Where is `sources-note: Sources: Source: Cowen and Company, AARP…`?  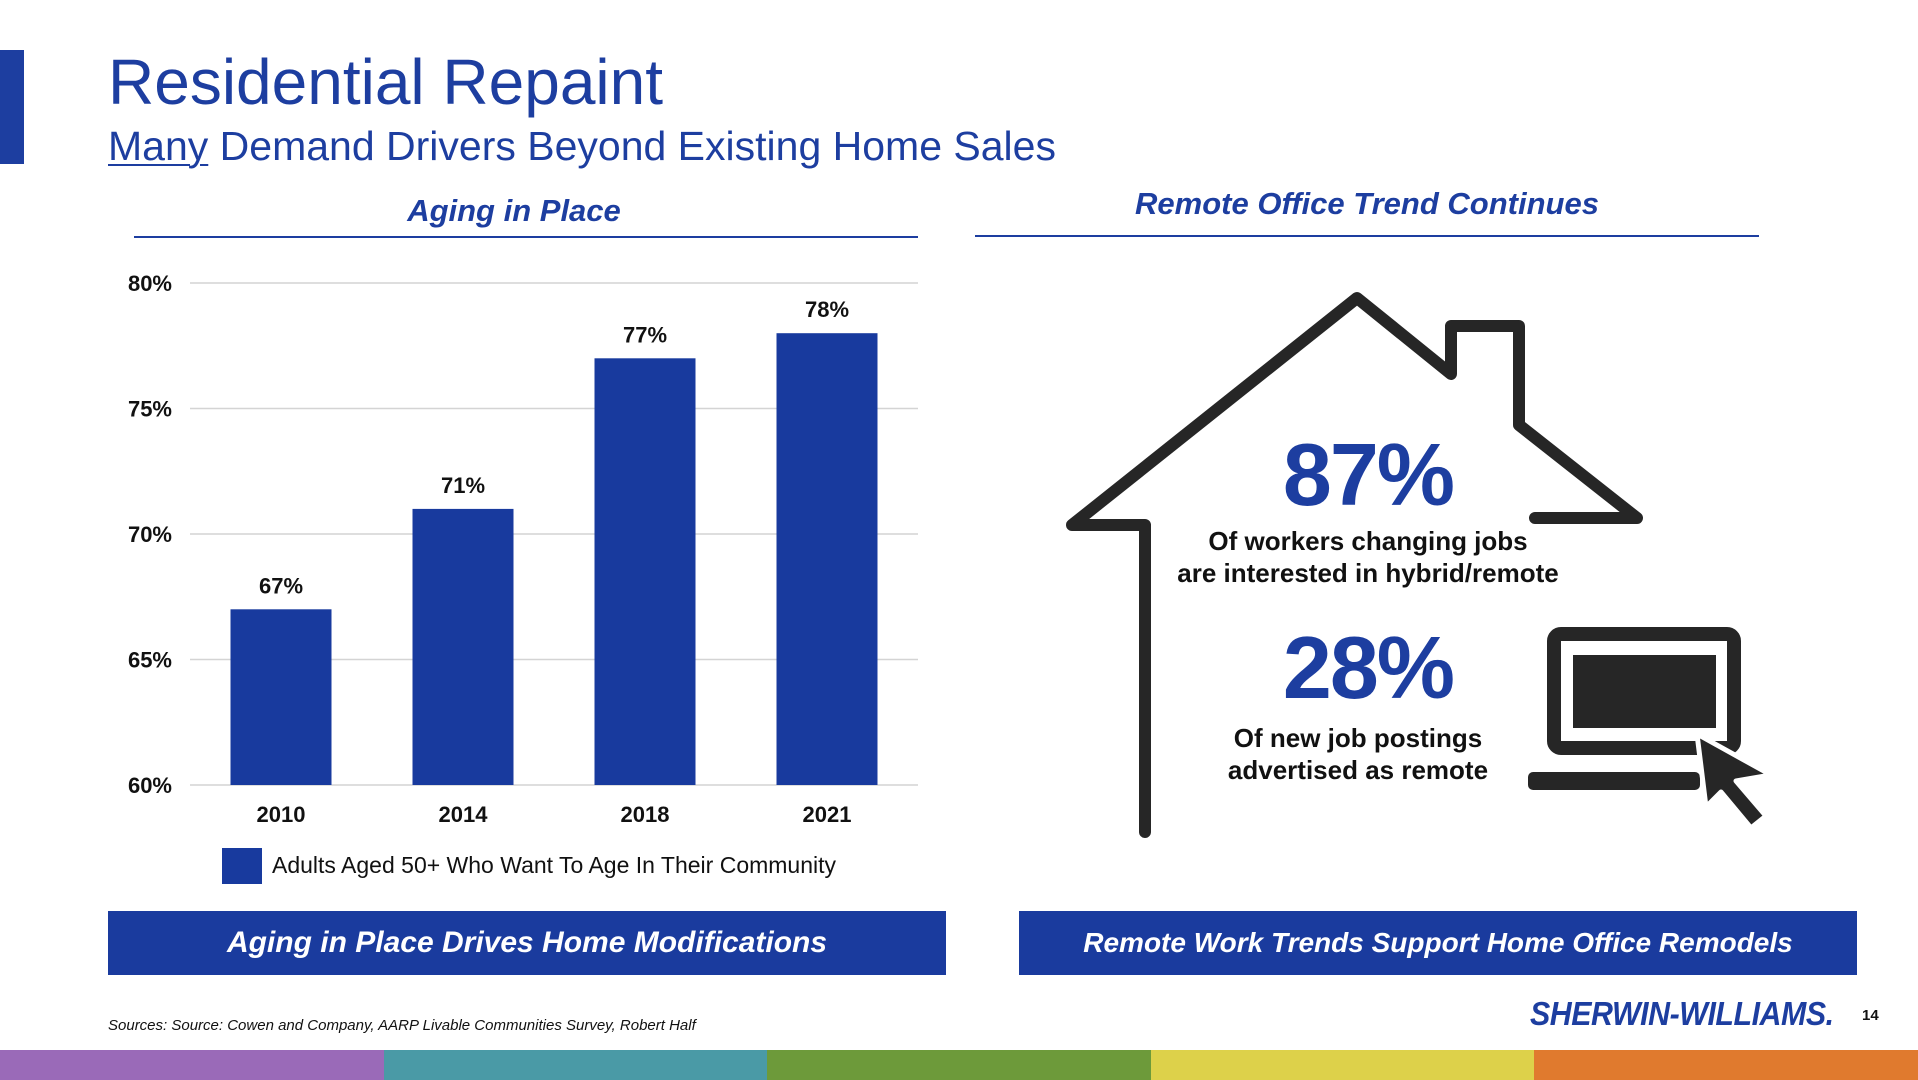 sources-note: Sources: Source: Cowen and Company, AARP… is located at coordinates (402, 1025).